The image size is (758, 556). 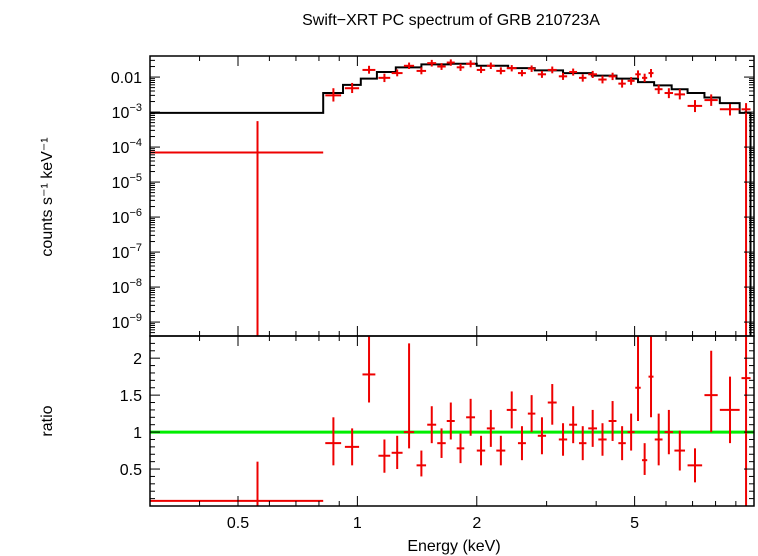 What do you see at coordinates (127, 252) in the screenshot?
I see `spectrum-y-tick-label: 10⁻⁷` at bounding box center [127, 252].